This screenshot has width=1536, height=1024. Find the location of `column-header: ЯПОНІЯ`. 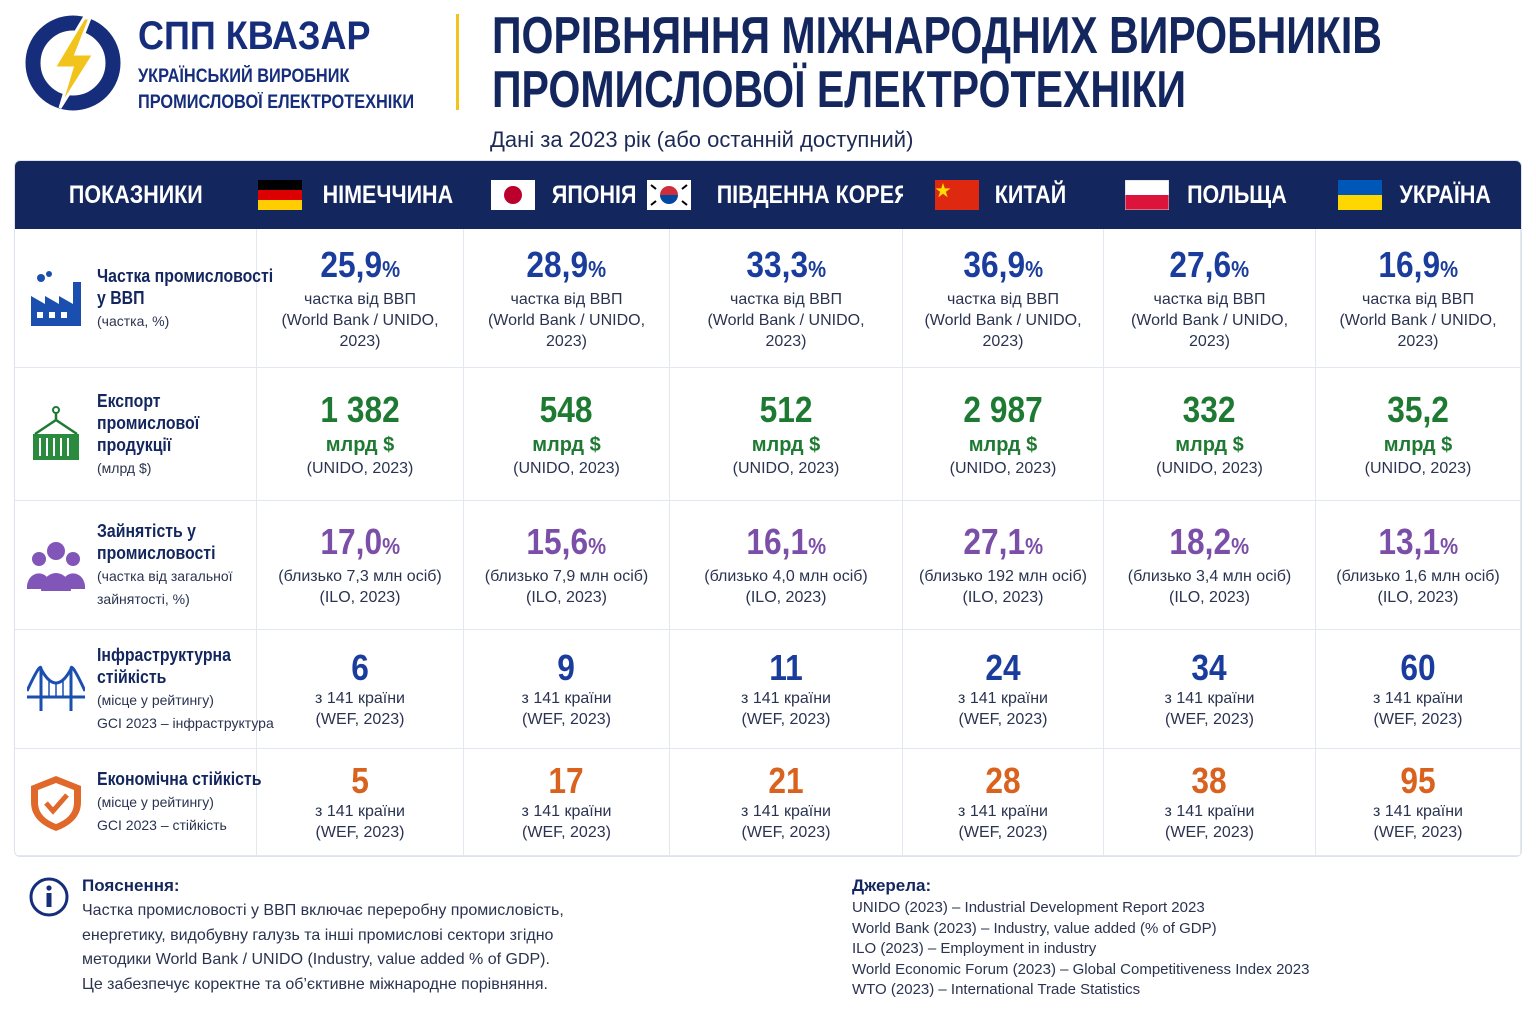

column-header: ЯПОНІЯ is located at coordinates (567, 195).